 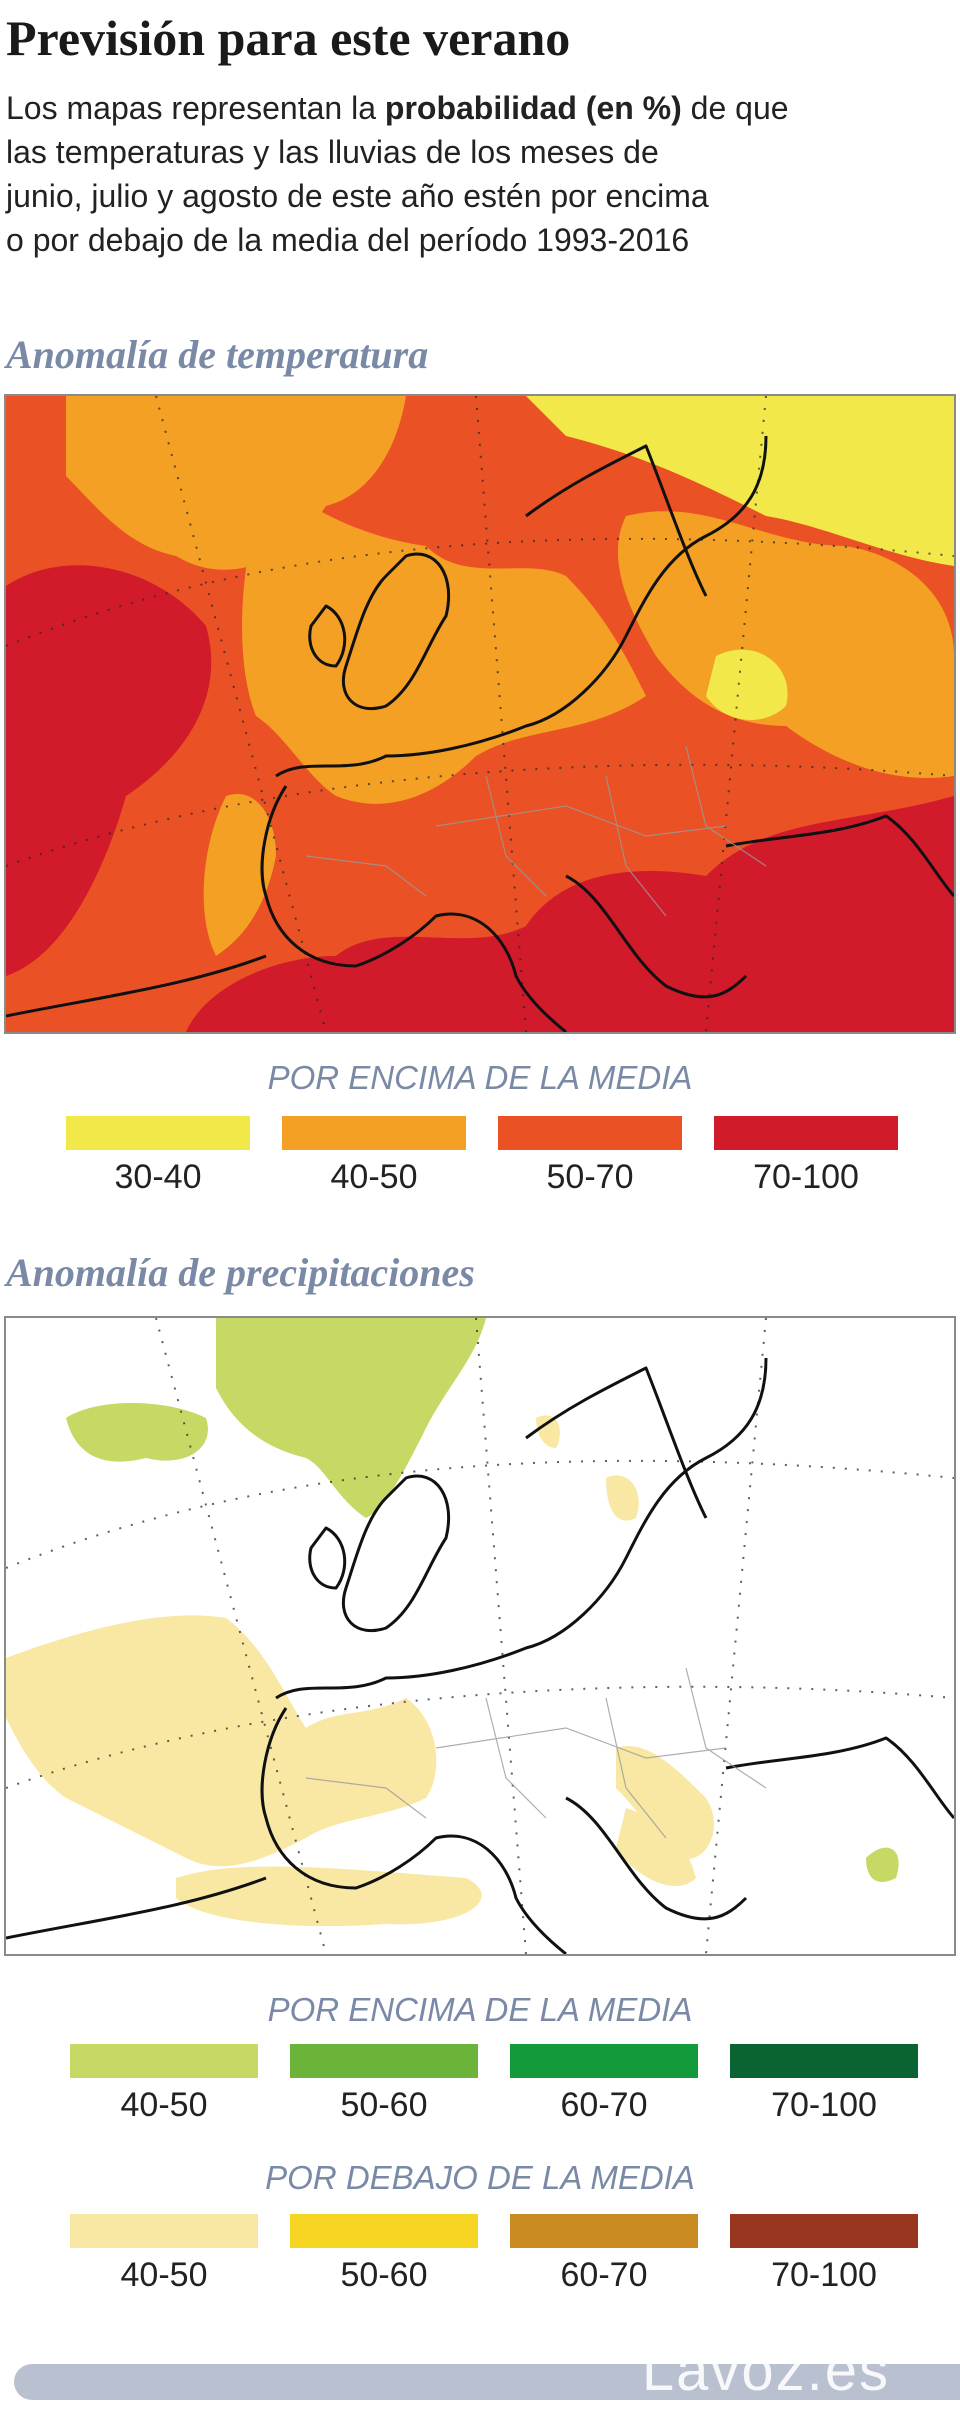 I want to click on temperature-legend-item: 50-70, so click(x=590, y=1159).